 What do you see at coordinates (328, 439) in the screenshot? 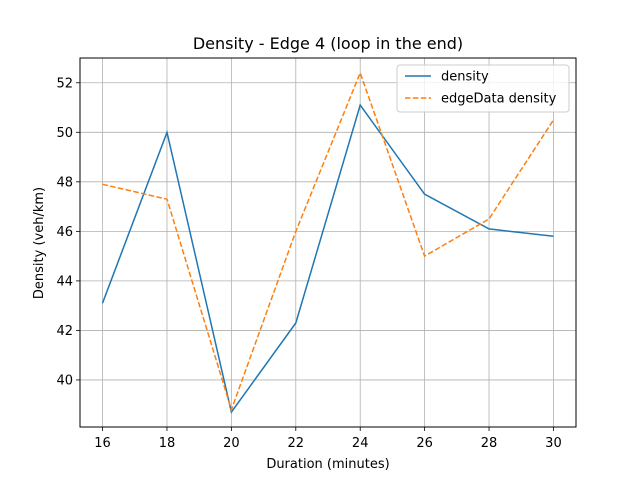
I see `x-axis-ticks: 16 18 20 22 24 26 28 30` at bounding box center [328, 439].